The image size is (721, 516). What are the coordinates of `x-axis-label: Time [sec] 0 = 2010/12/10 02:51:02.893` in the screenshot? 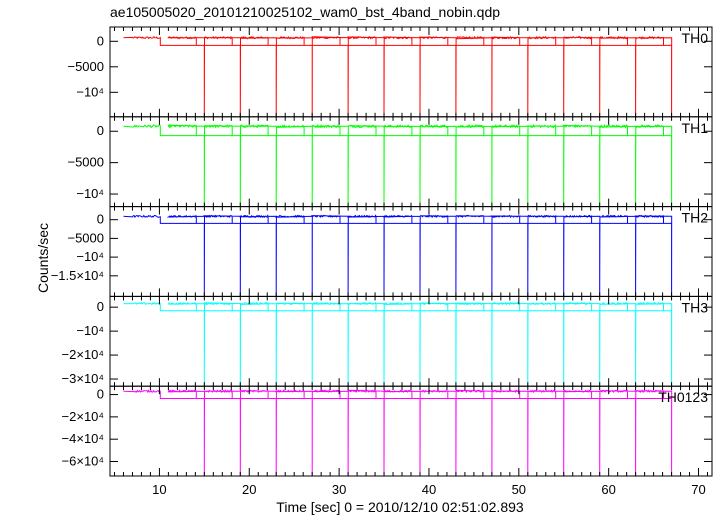 It's located at (400, 507).